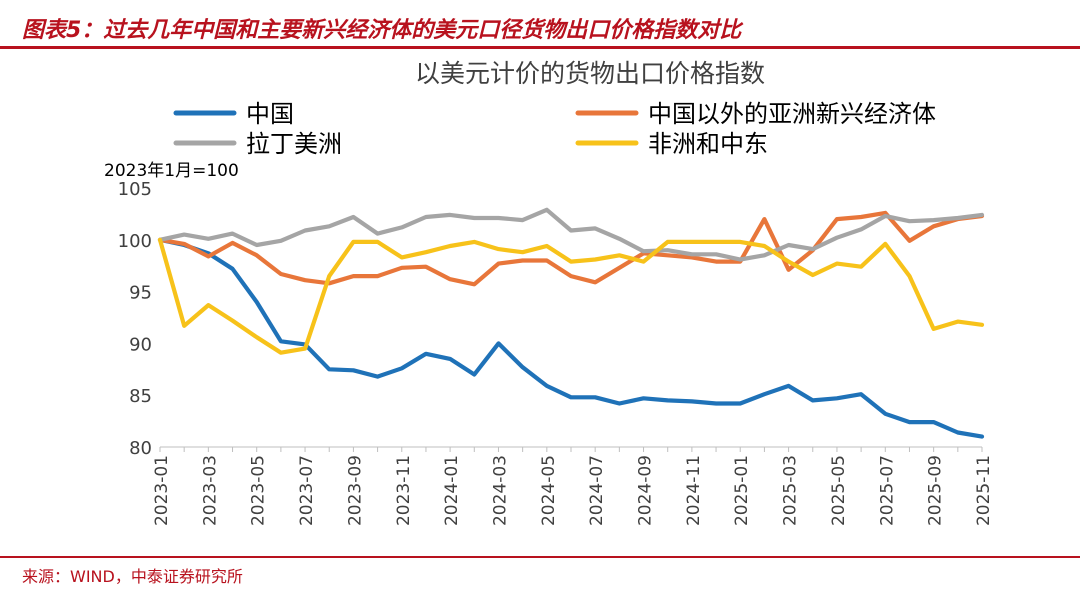 The height and width of the screenshot is (591, 1080). Describe the element at coordinates (162, 490) in the screenshot. I see `x-tick-label: 2023-01` at that location.